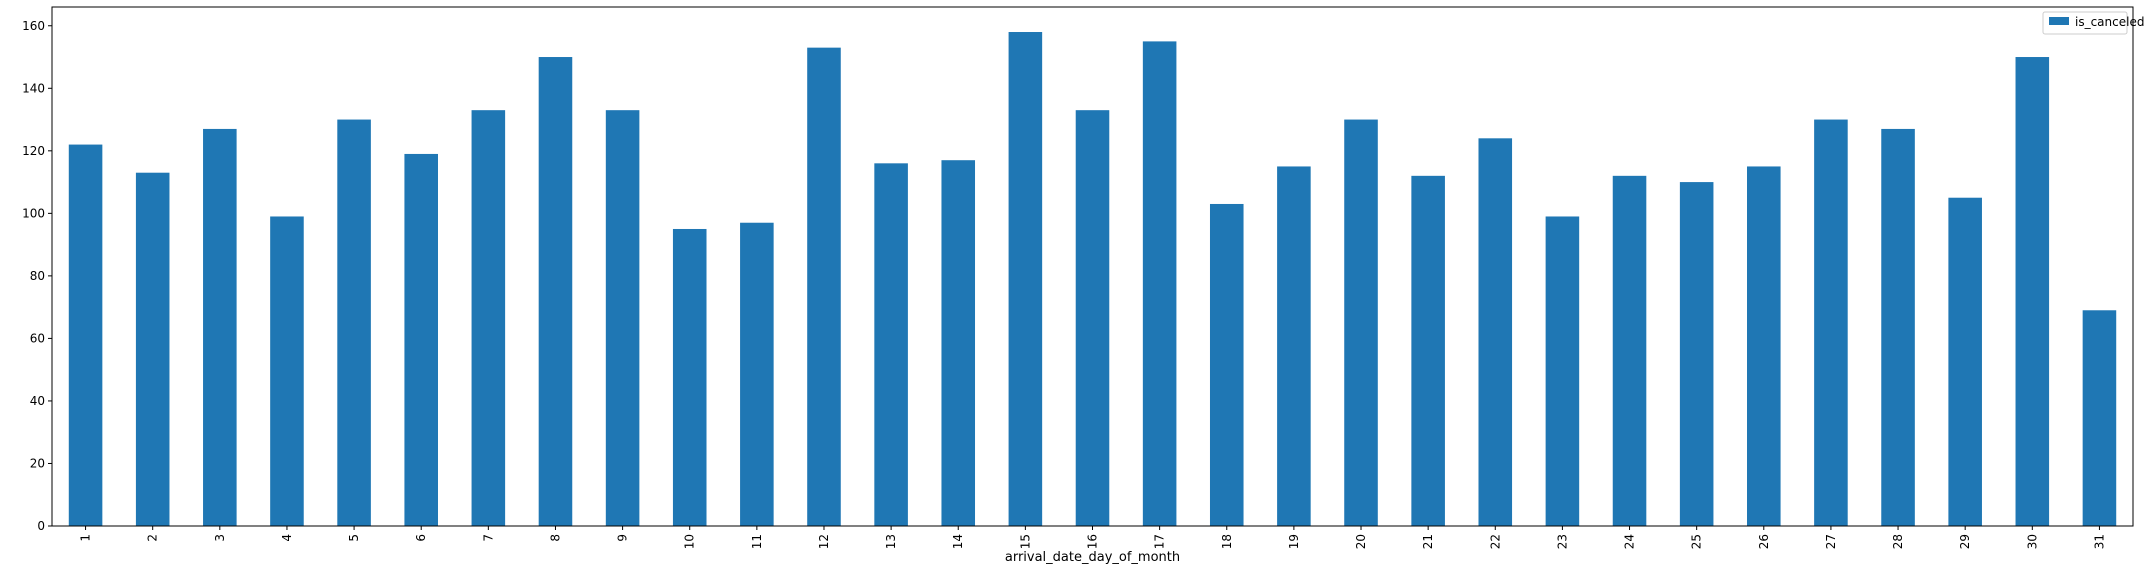  What do you see at coordinates (1495, 541) in the screenshot?
I see `x-tick-label: 22` at bounding box center [1495, 541].